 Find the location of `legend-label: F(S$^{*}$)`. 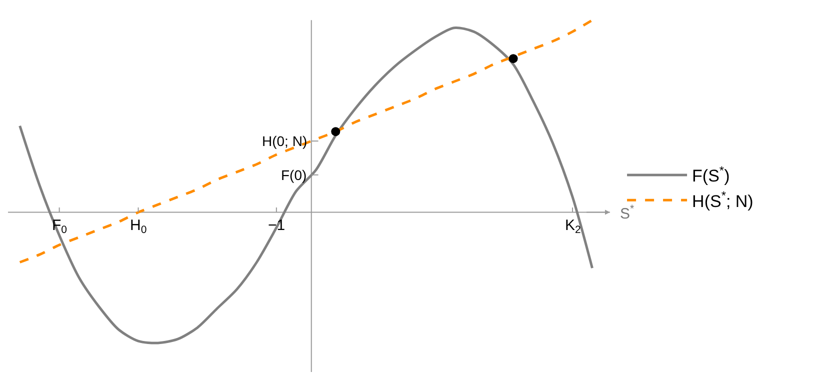

legend-label: F(S$^{*}$) is located at coordinates (711, 175).